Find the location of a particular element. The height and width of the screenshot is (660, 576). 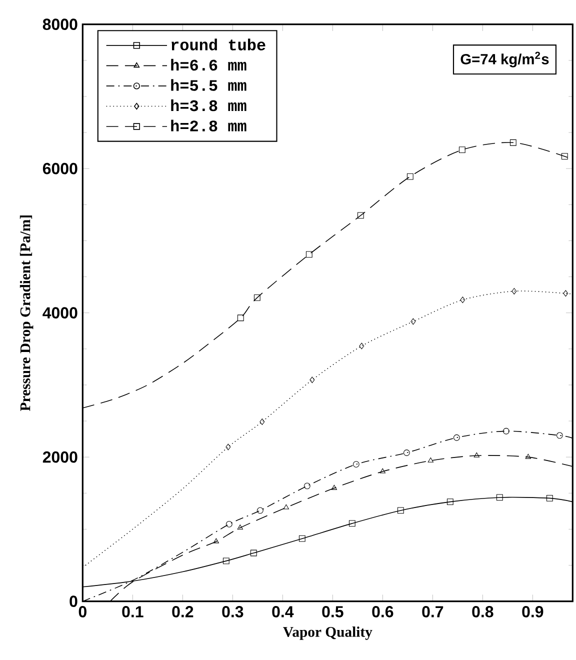

x-tick-label: 0.1 is located at coordinates (133, 612).